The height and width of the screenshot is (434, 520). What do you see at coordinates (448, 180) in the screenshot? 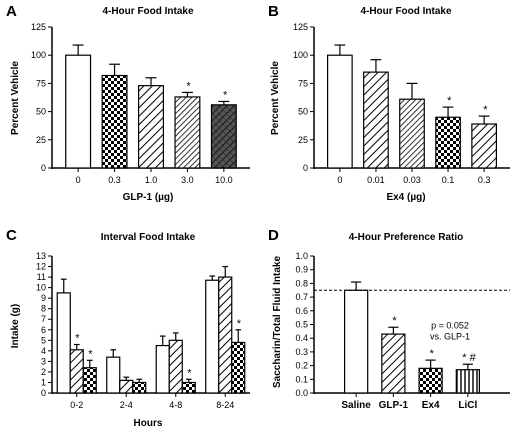
I see `panel-b-x-tick-label: 0.1` at bounding box center [448, 180].